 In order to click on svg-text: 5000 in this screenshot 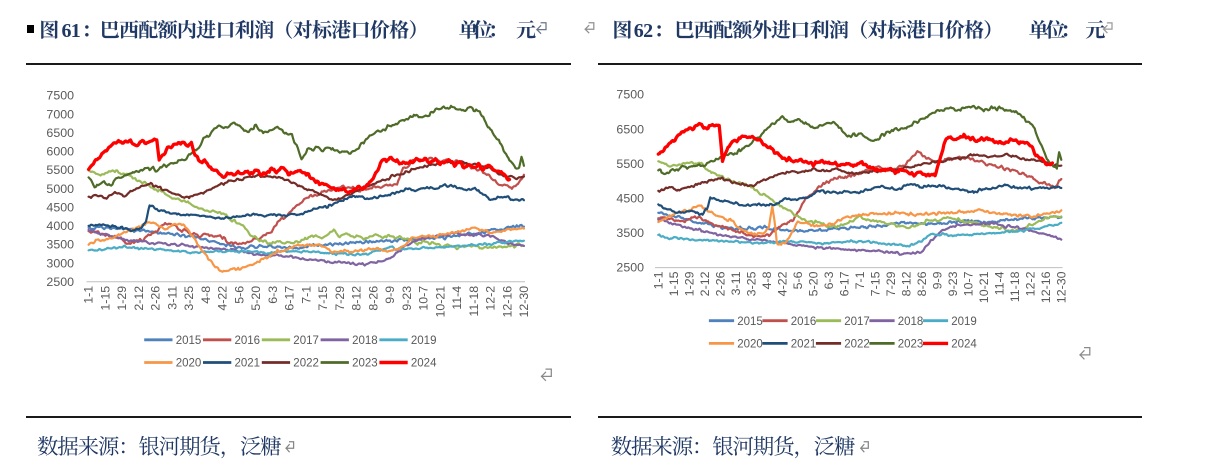, I will do `click(60, 189)`.